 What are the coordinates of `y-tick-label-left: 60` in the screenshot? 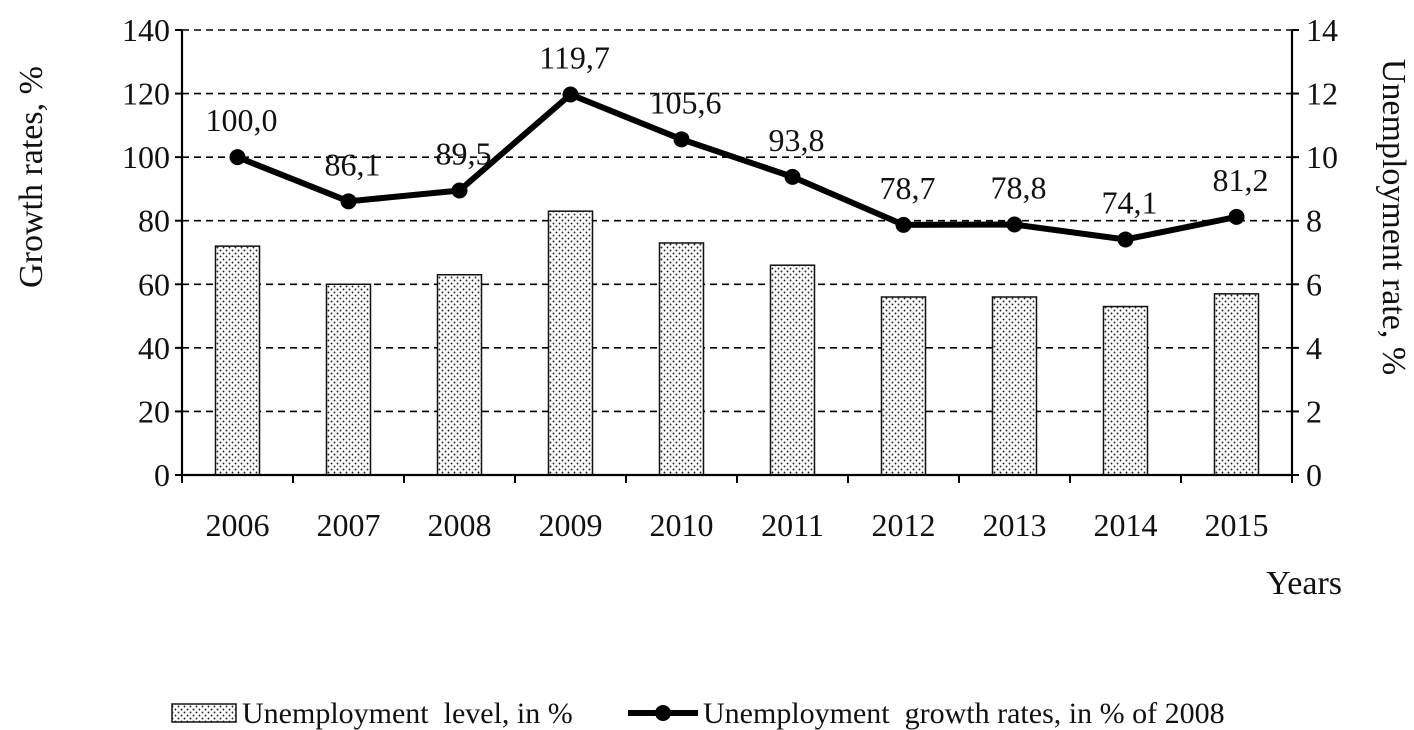 It's located at (154, 284).